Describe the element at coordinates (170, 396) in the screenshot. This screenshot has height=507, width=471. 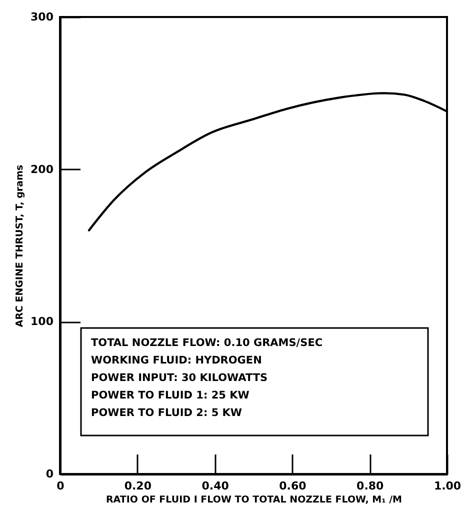
I see `annotation: POWER TO FLUID 1: 25 KW` at that location.